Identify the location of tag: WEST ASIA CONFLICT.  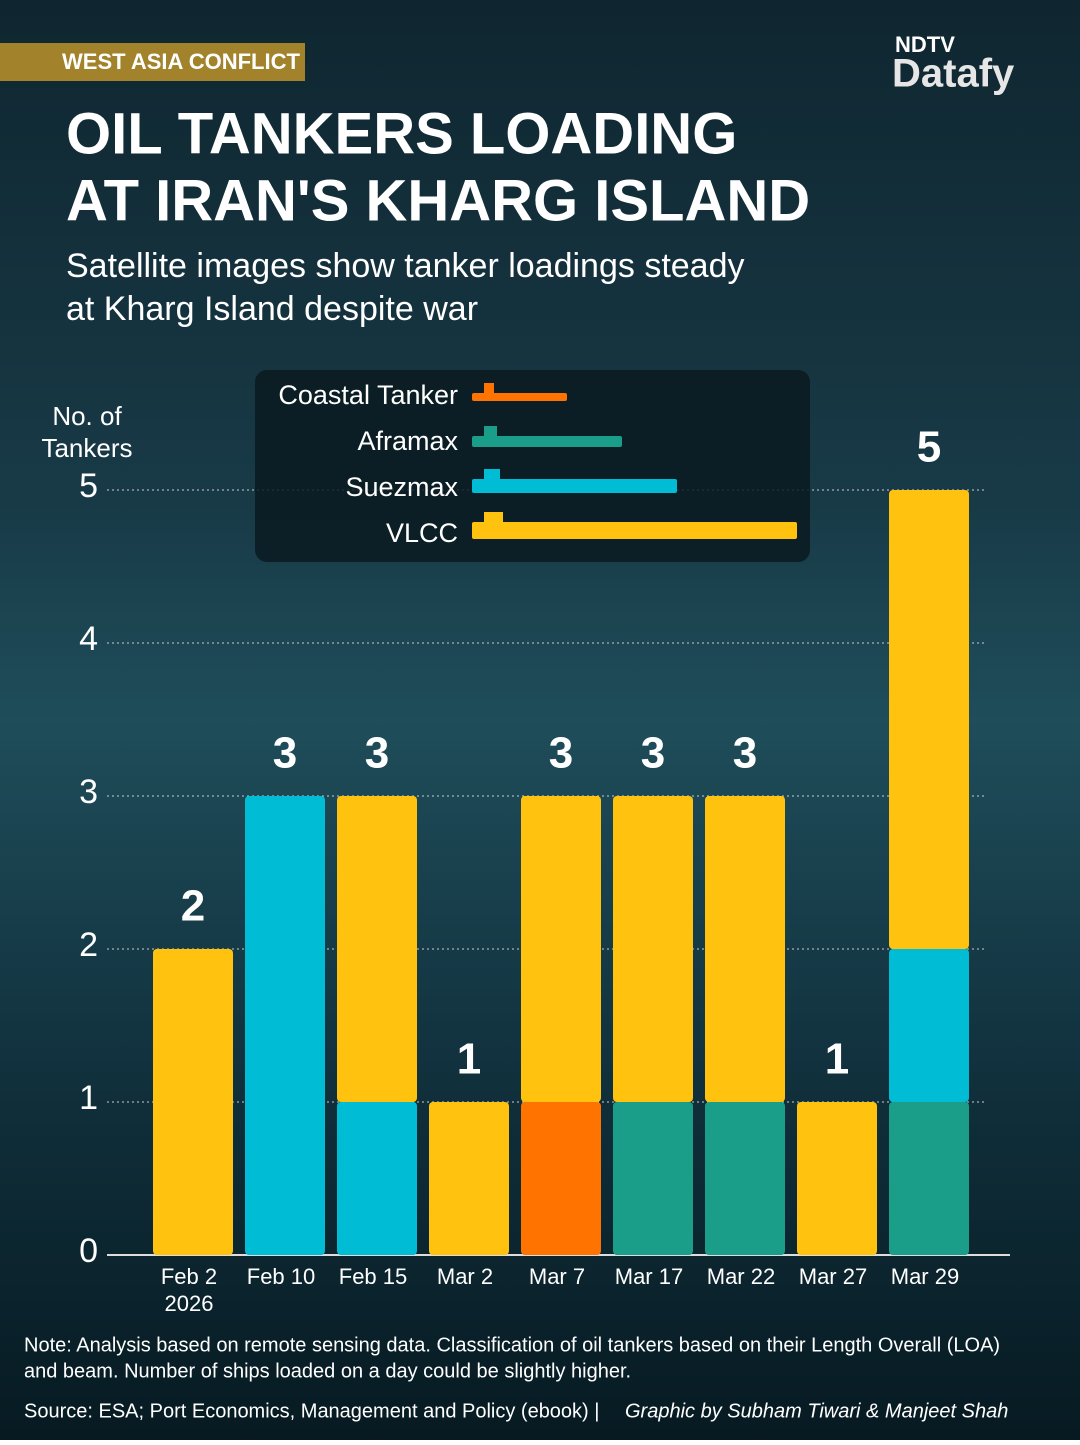
(181, 61).